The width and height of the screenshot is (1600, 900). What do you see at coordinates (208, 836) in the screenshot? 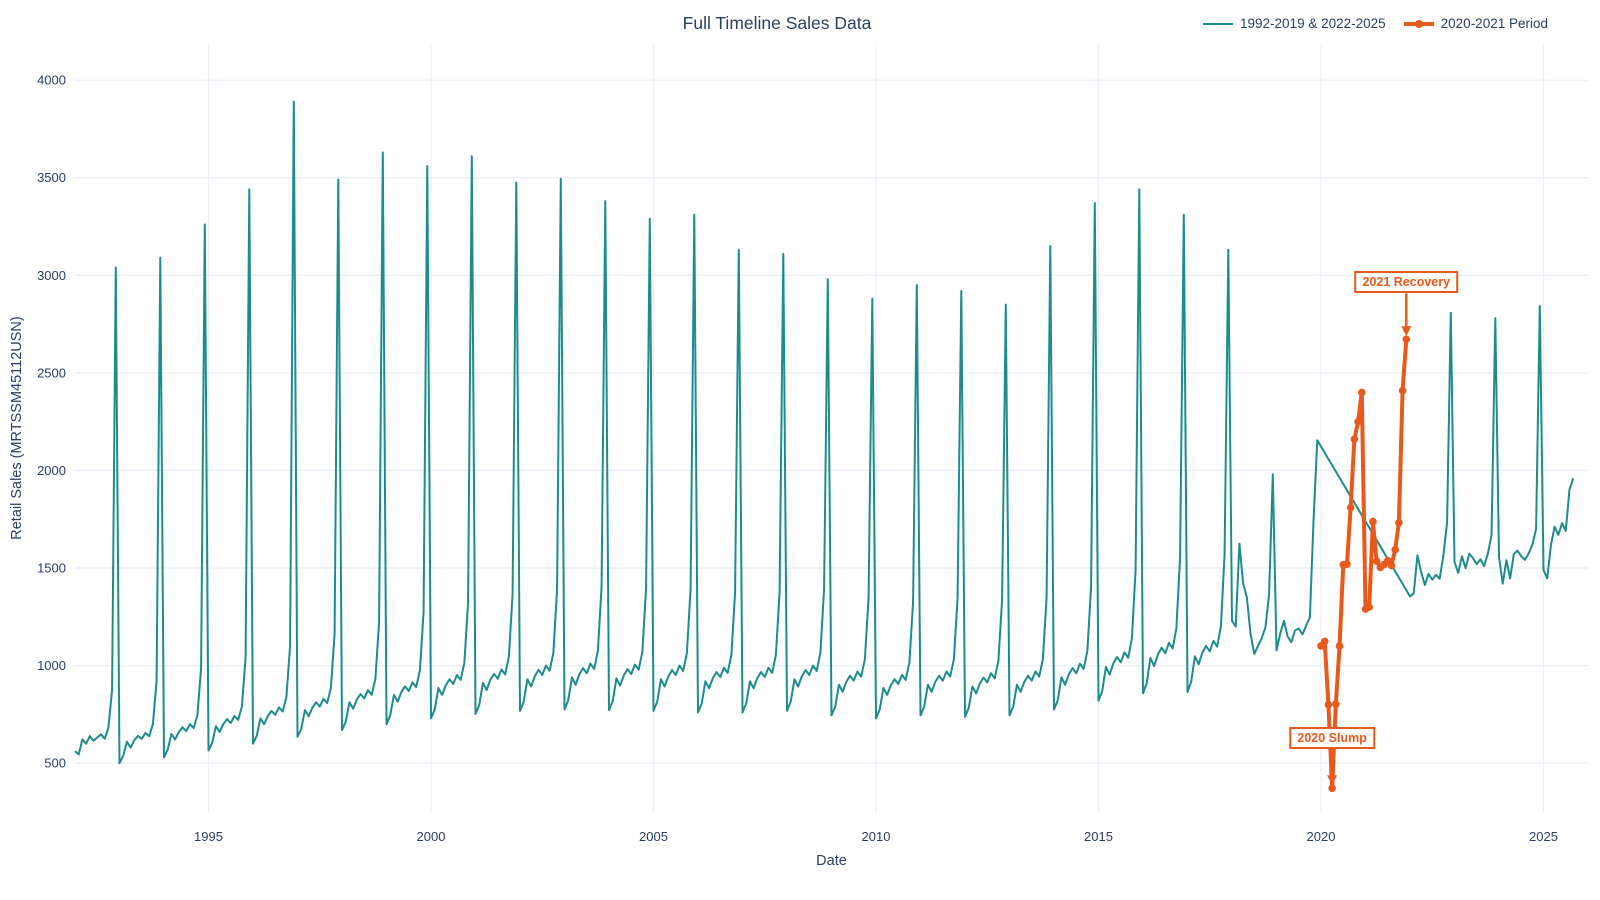
I see `x-tick-label: 1995` at bounding box center [208, 836].